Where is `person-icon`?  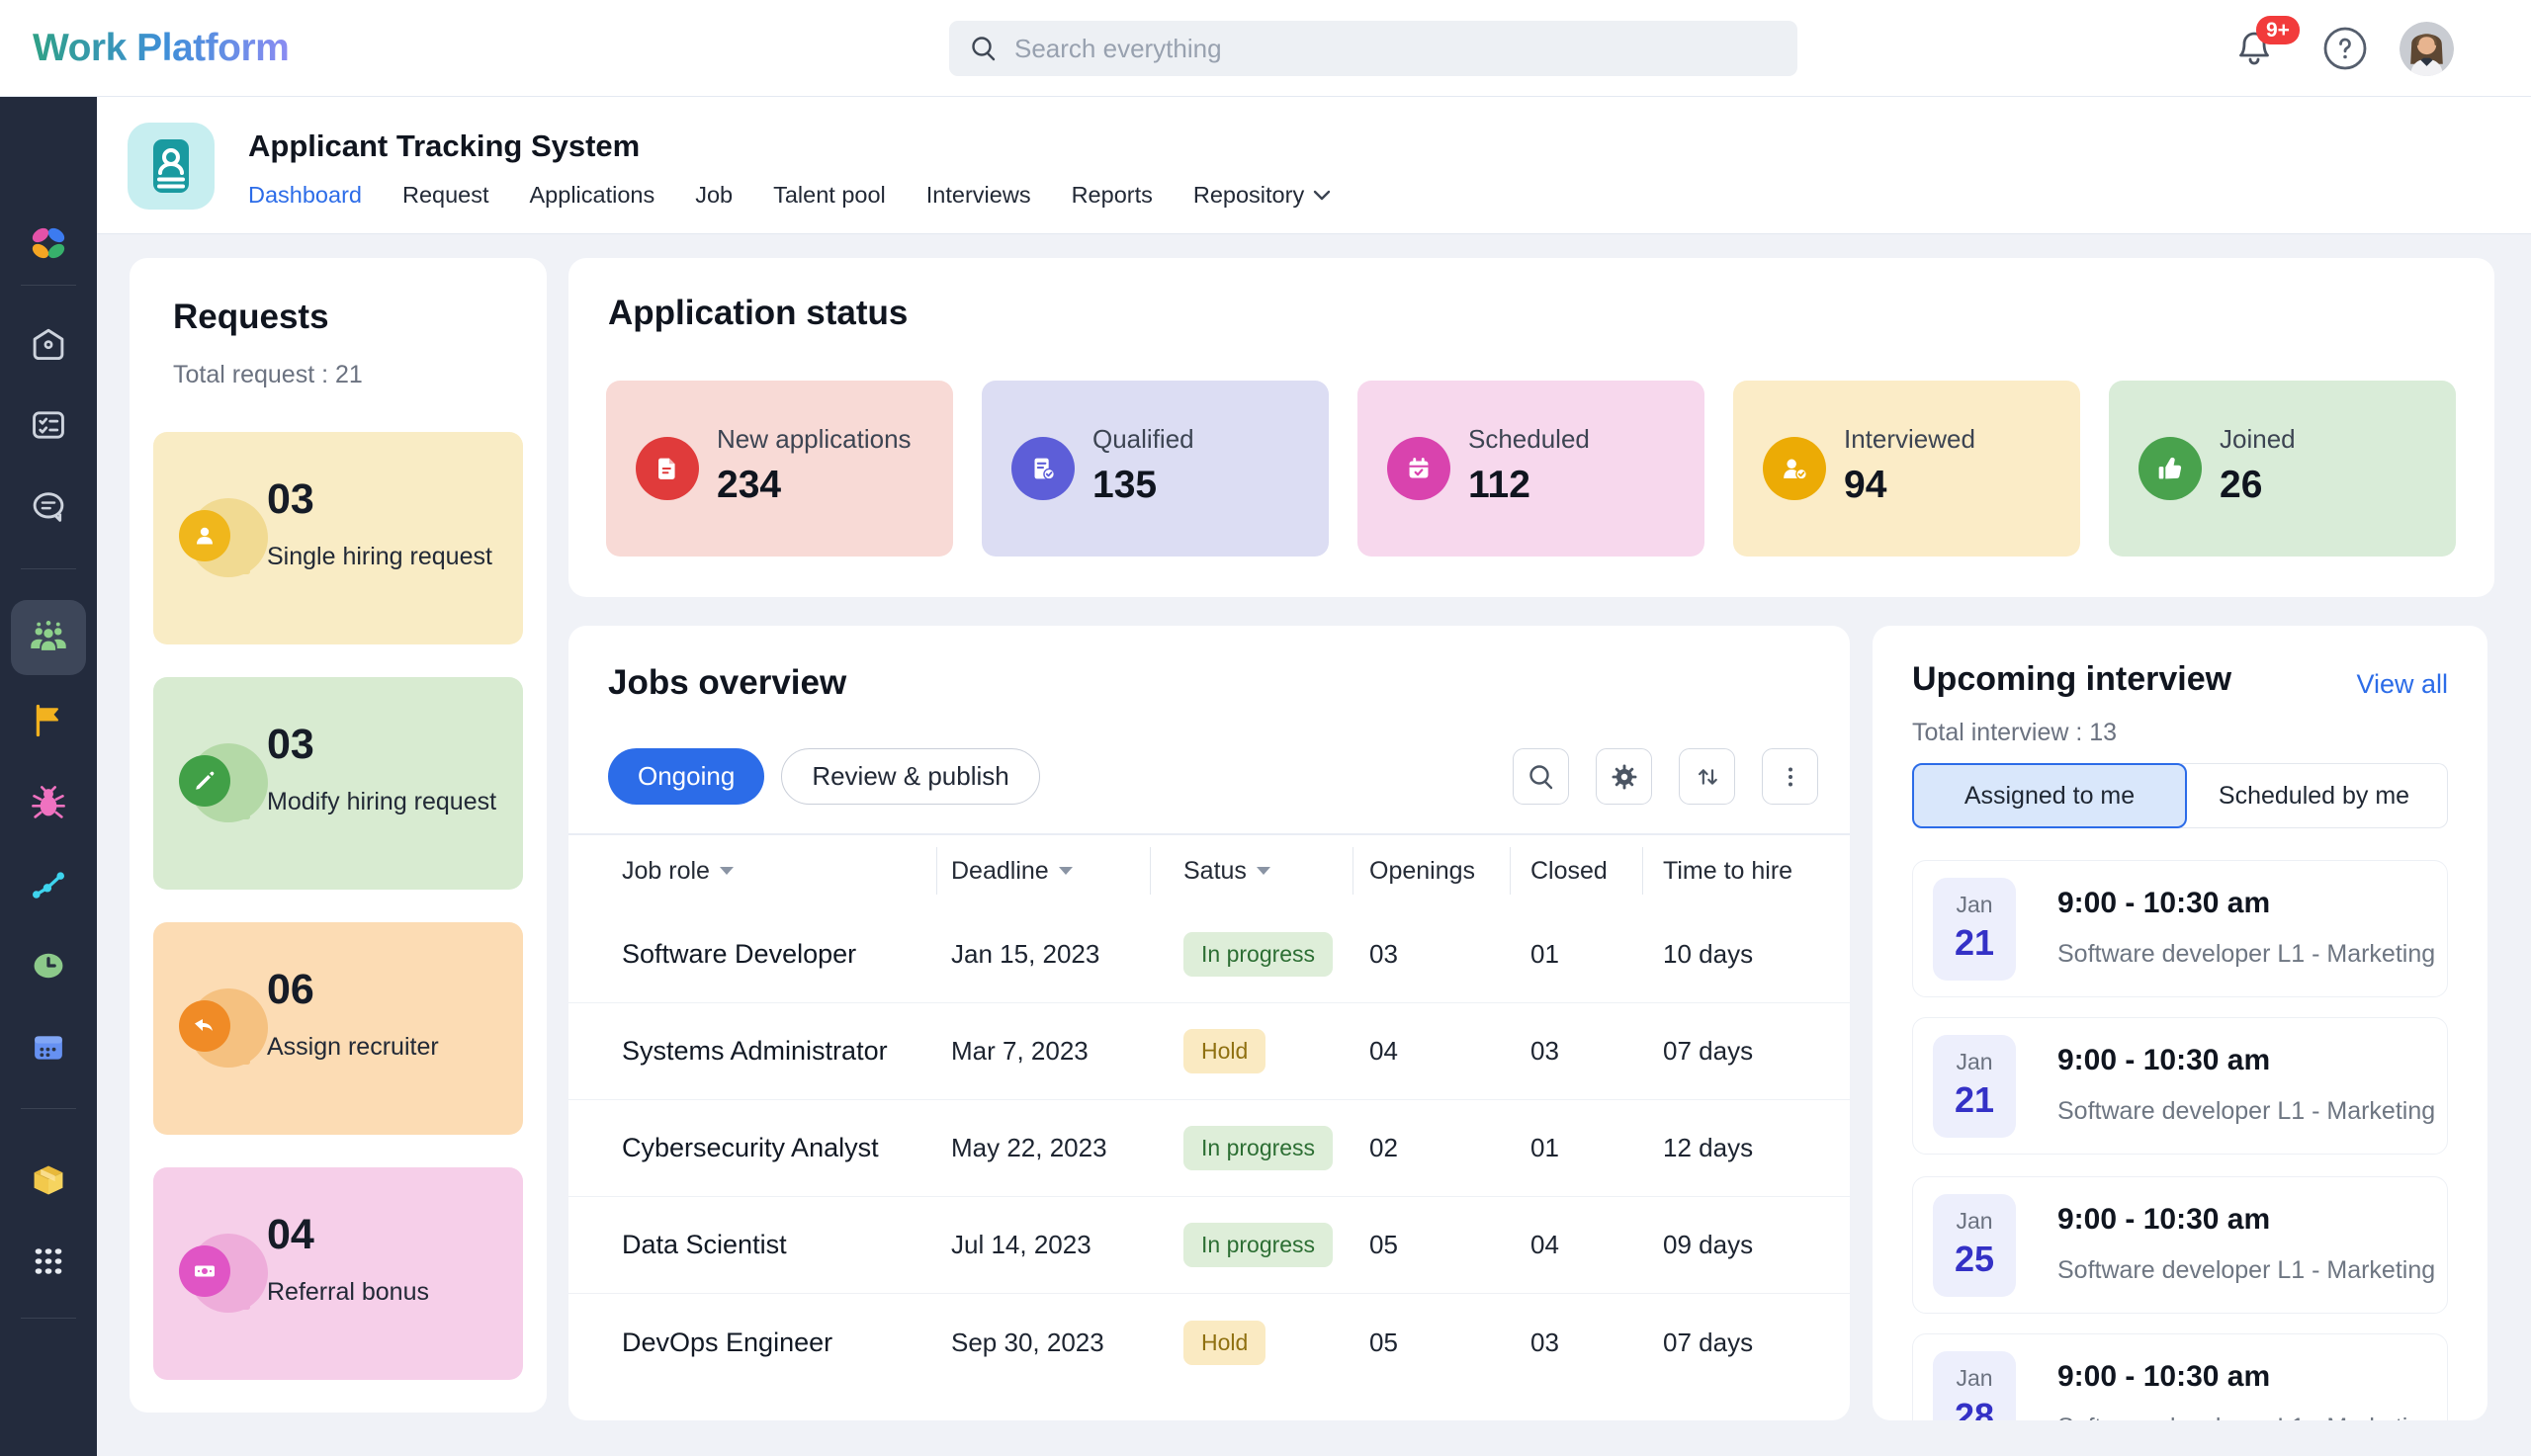 person-icon is located at coordinates (224, 537).